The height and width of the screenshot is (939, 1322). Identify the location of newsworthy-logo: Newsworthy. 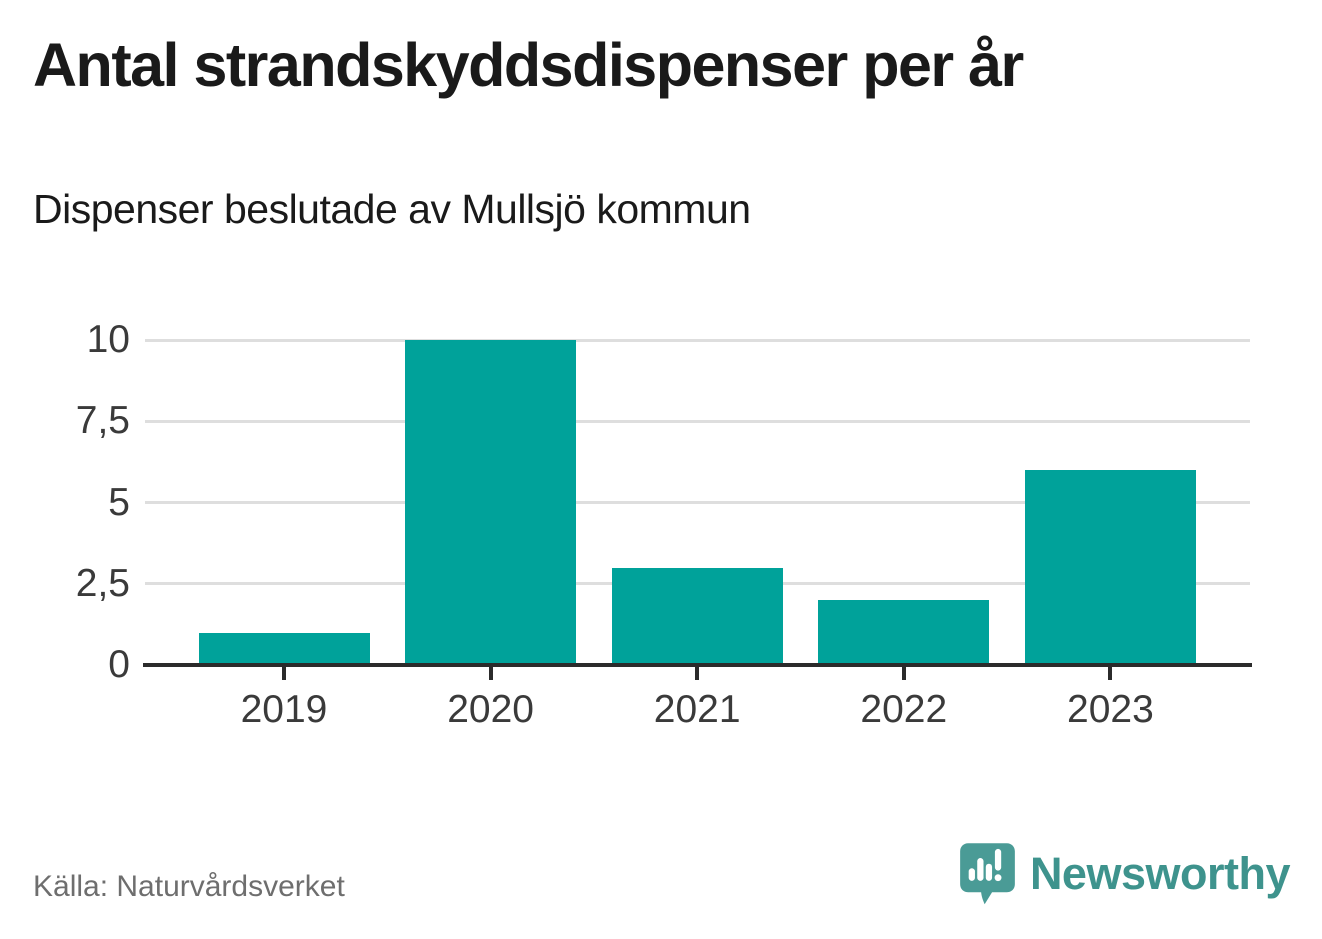
(1125, 874).